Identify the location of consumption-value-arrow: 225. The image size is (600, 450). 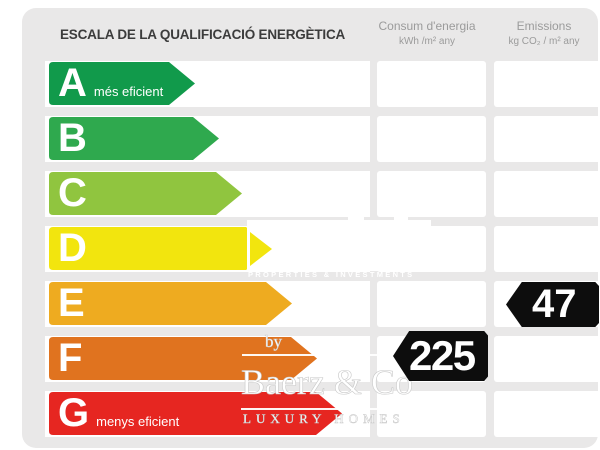
(440, 356).